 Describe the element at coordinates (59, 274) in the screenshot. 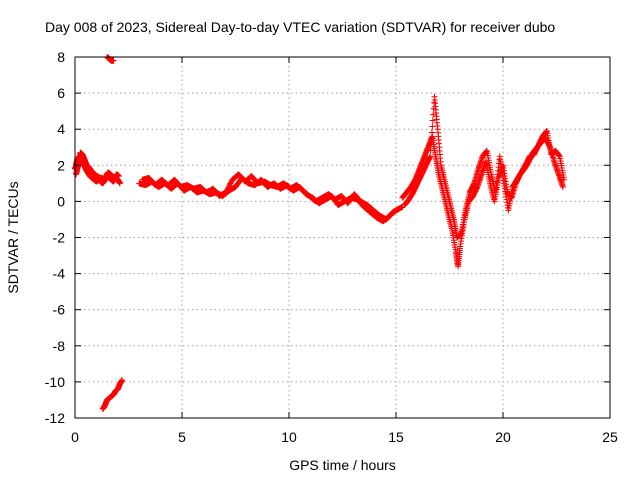

I see `y-tick-label: -4` at that location.